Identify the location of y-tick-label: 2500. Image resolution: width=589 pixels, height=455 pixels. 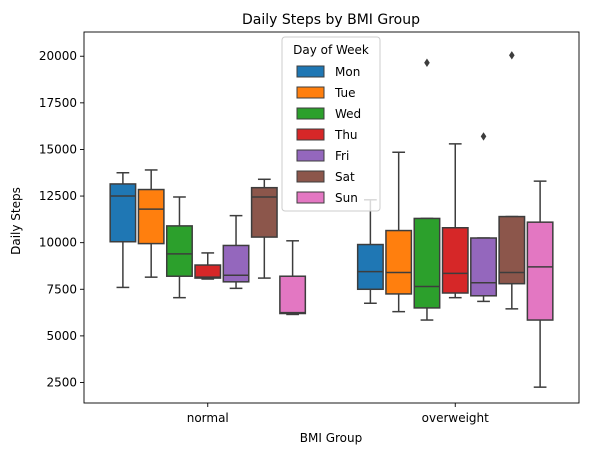
(61, 382).